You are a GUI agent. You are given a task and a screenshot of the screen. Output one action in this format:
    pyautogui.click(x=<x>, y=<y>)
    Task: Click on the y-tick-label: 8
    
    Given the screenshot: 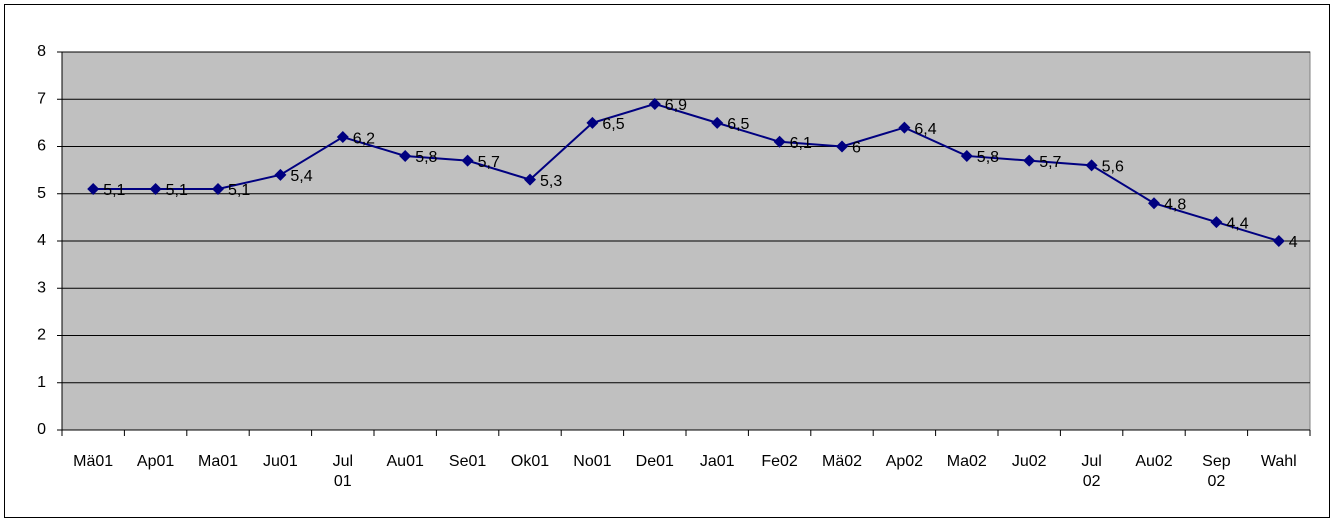 What is the action you would take?
    pyautogui.click(x=41, y=51)
    